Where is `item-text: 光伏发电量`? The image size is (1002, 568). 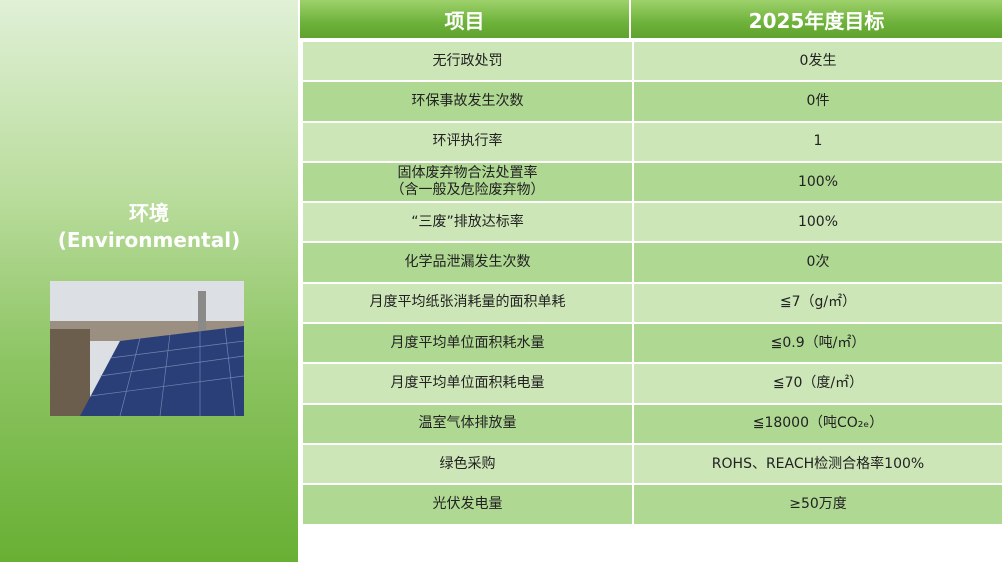 item-text: 光伏发电量 is located at coordinates (467, 503).